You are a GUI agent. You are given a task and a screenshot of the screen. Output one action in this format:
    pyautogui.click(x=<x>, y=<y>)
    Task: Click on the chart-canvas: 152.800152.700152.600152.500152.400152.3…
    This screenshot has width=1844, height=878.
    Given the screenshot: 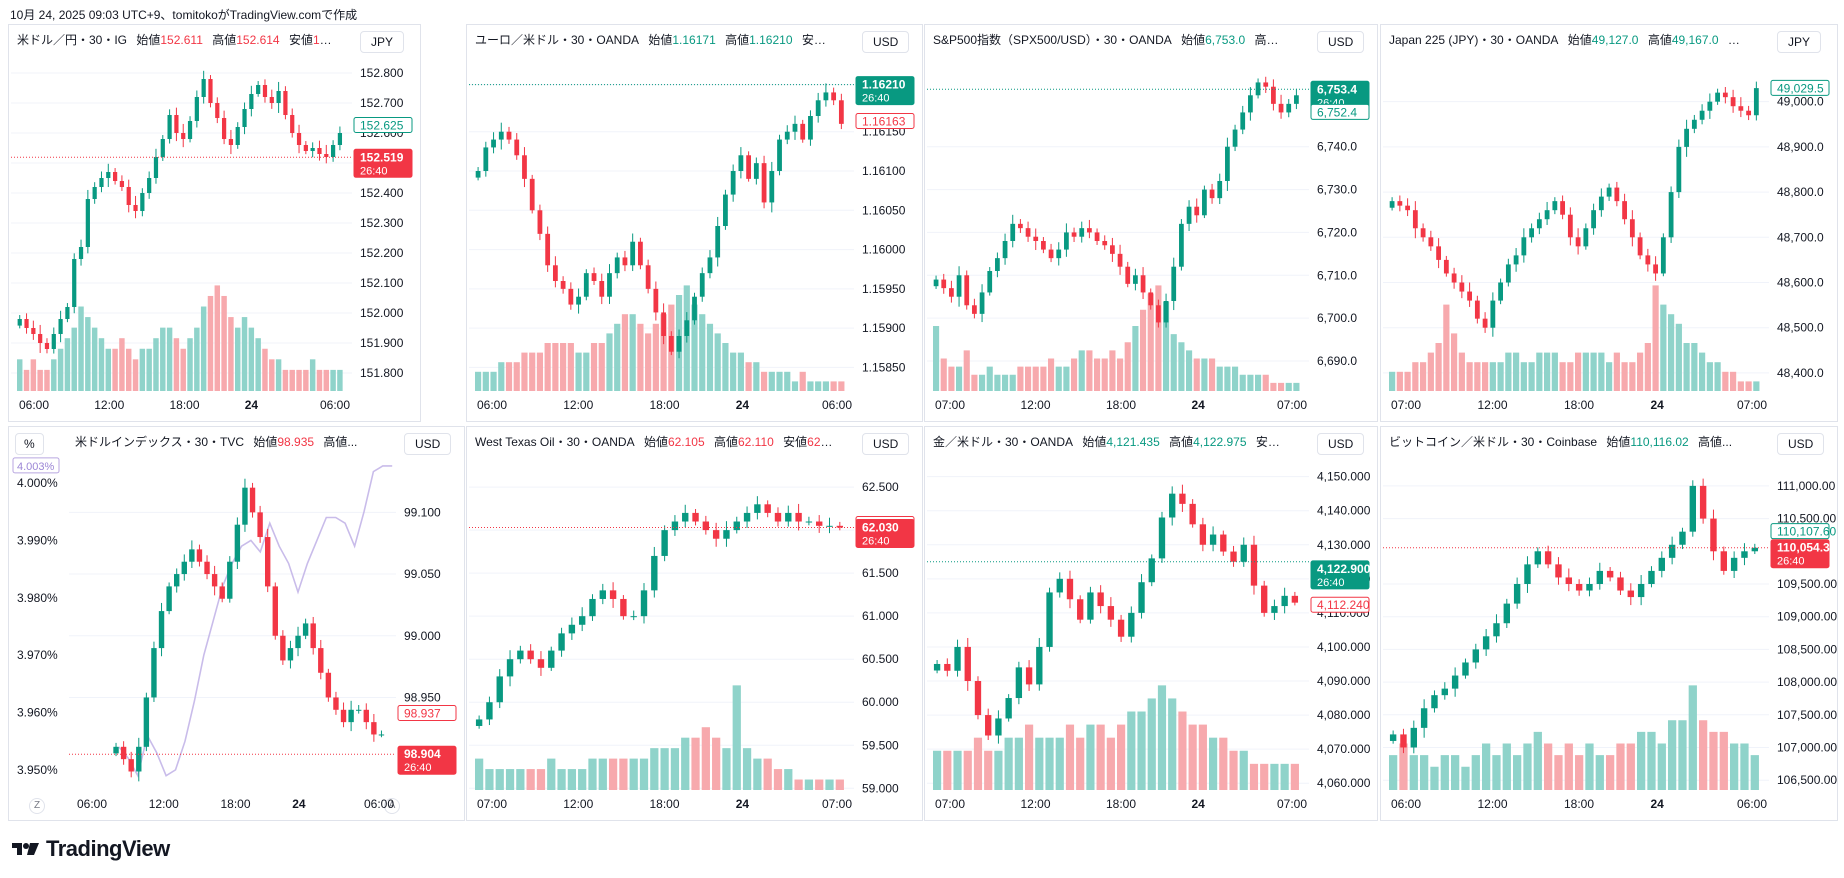 What is the action you would take?
    pyautogui.click(x=214, y=223)
    